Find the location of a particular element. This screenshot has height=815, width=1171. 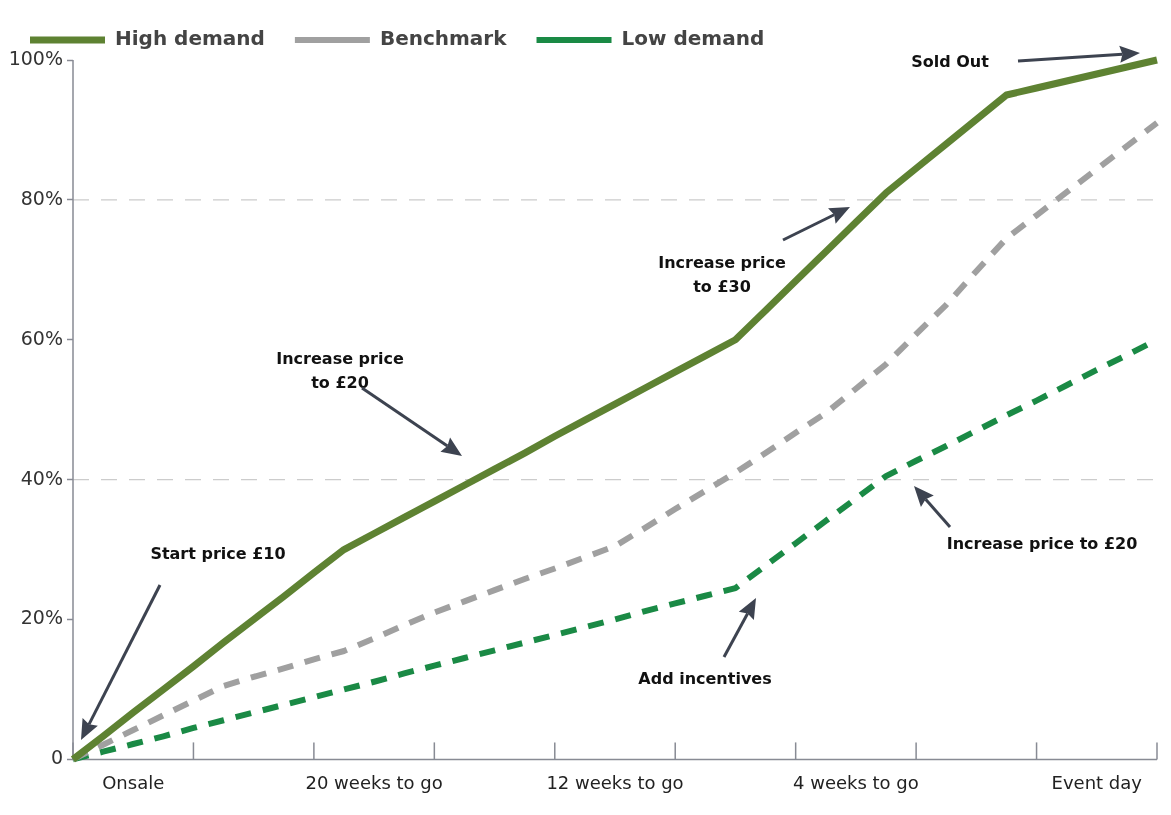

x-tick-label: Event day is located at coordinates (1097, 782).